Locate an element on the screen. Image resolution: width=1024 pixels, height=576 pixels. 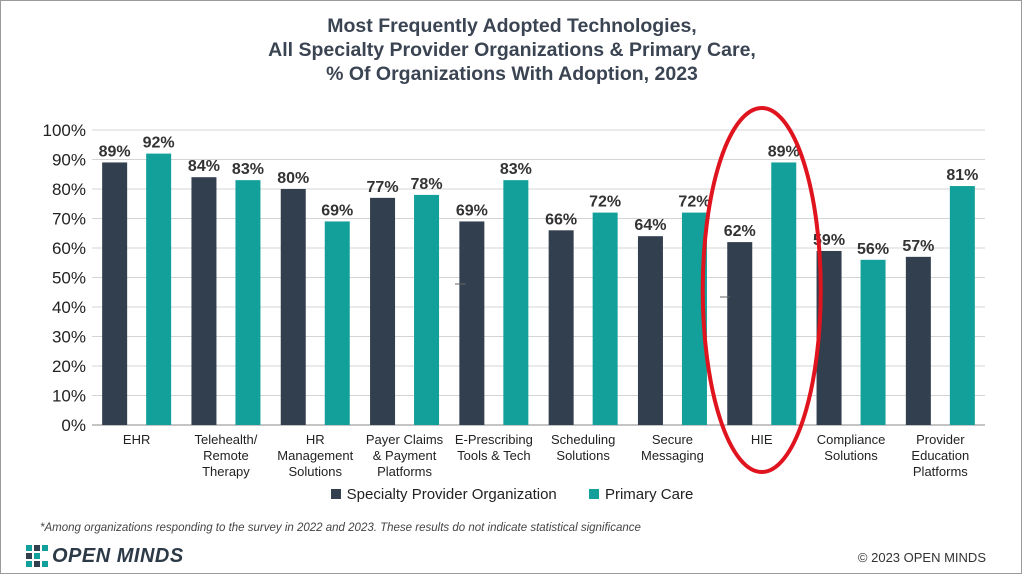
hie-highlight-ellipse is located at coordinates (761, 290).